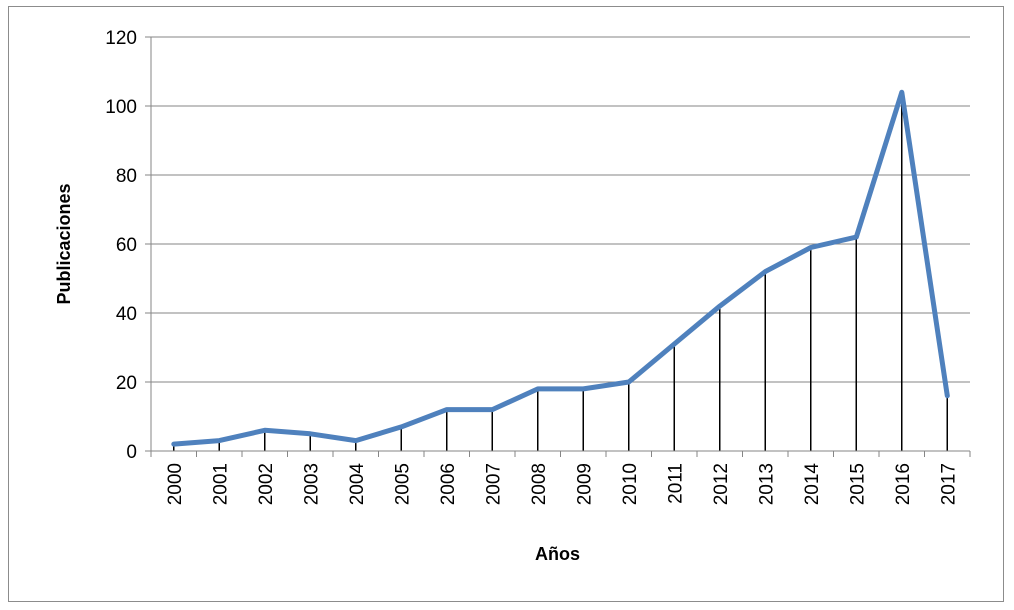 This screenshot has width=1014, height=610. Describe the element at coordinates (121, 38) in the screenshot. I see `y-tick-label-120: 120` at that location.